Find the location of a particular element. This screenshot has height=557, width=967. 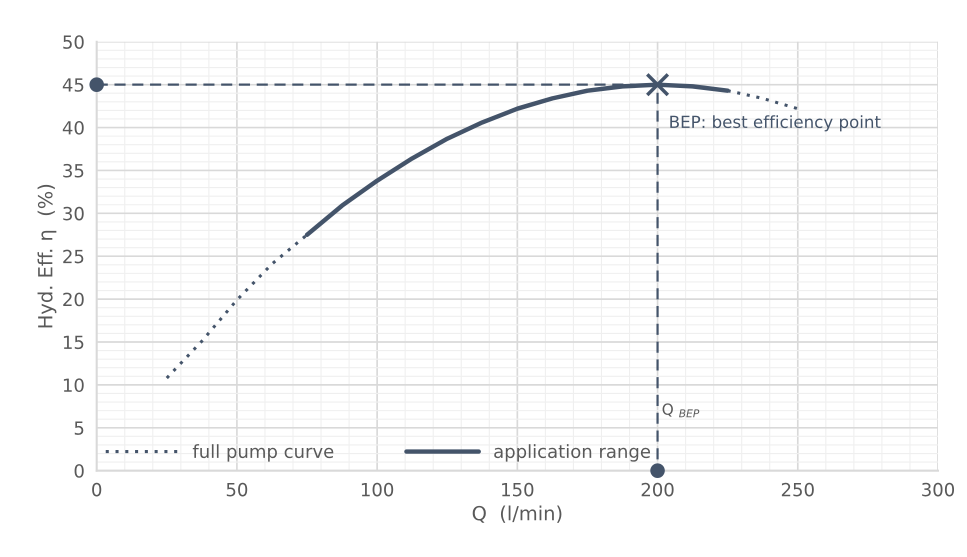

x-axis-title: Q (l/min) is located at coordinates (517, 514).